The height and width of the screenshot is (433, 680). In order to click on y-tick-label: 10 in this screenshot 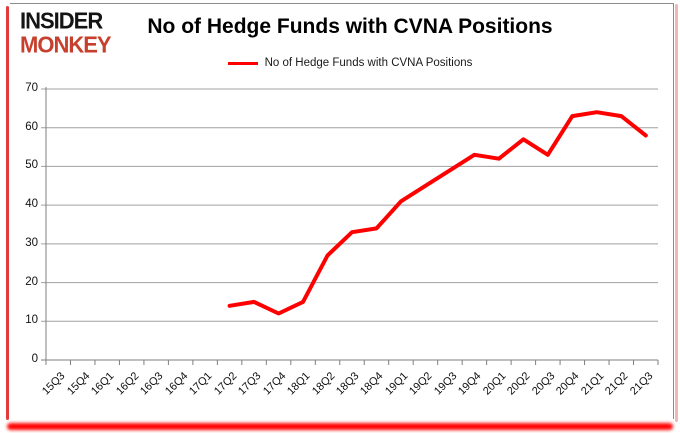, I will do `click(31, 320)`.